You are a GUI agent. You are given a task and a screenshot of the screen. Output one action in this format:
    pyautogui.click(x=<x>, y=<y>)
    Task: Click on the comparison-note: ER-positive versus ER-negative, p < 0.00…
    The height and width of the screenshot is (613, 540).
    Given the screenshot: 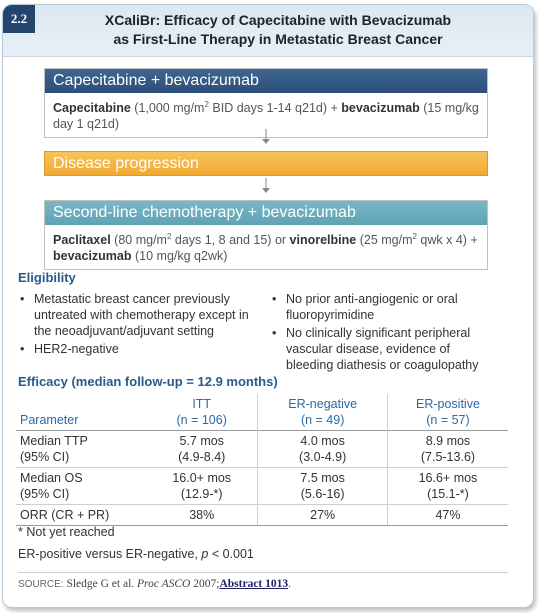 What is the action you would take?
    pyautogui.click(x=136, y=554)
    